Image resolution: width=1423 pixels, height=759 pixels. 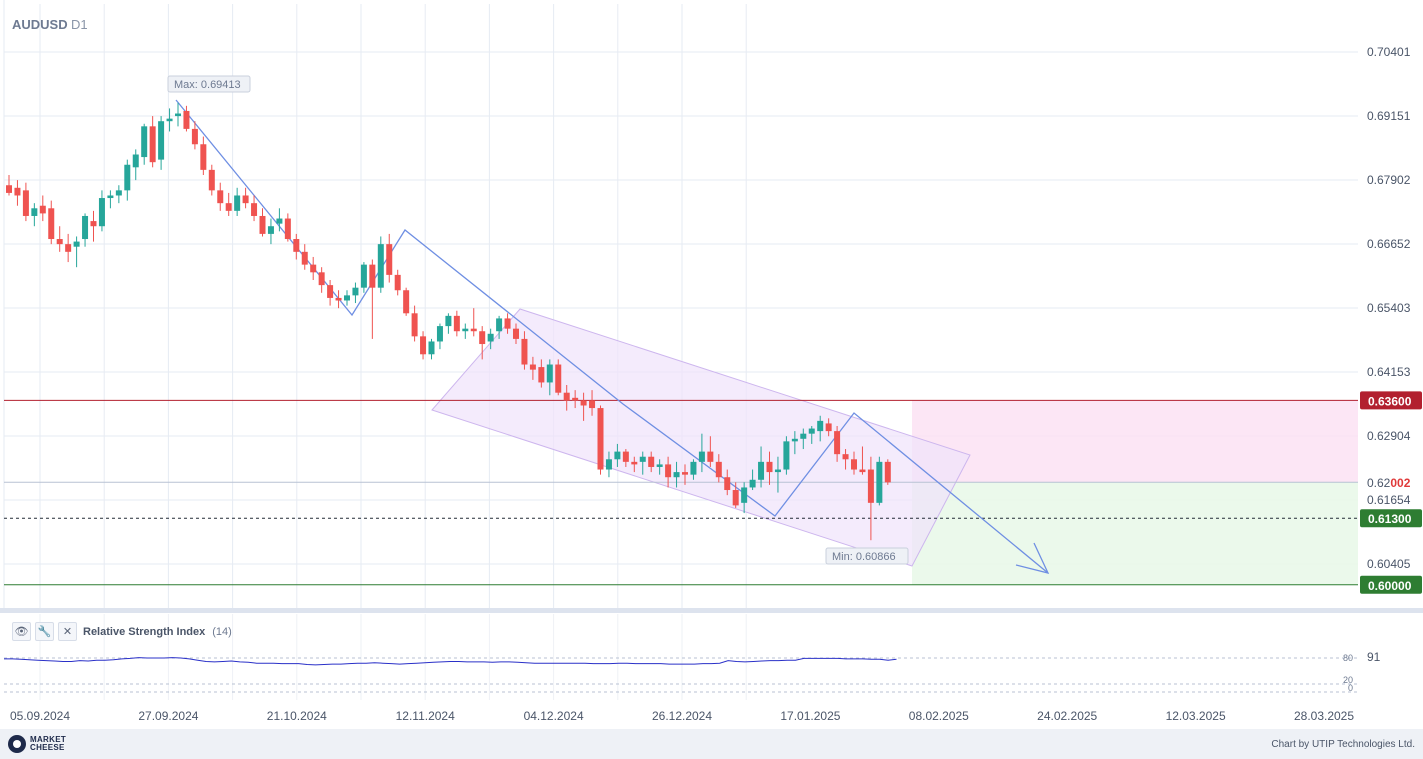 What do you see at coordinates (711, 610) in the screenshot?
I see `pane-separator` at bounding box center [711, 610].